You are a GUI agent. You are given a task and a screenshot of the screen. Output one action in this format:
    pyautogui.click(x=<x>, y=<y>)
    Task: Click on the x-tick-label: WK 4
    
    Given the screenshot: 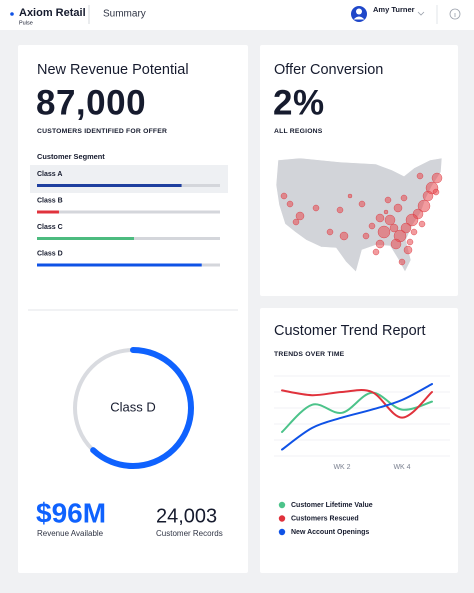 What is the action you would take?
    pyautogui.click(x=401, y=467)
    